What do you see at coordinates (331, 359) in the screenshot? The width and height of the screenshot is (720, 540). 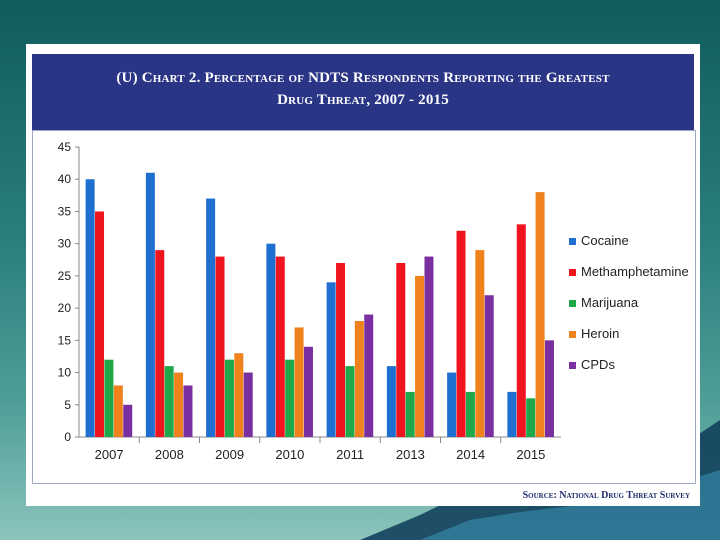 I see `bar-cocaine-2011` at bounding box center [331, 359].